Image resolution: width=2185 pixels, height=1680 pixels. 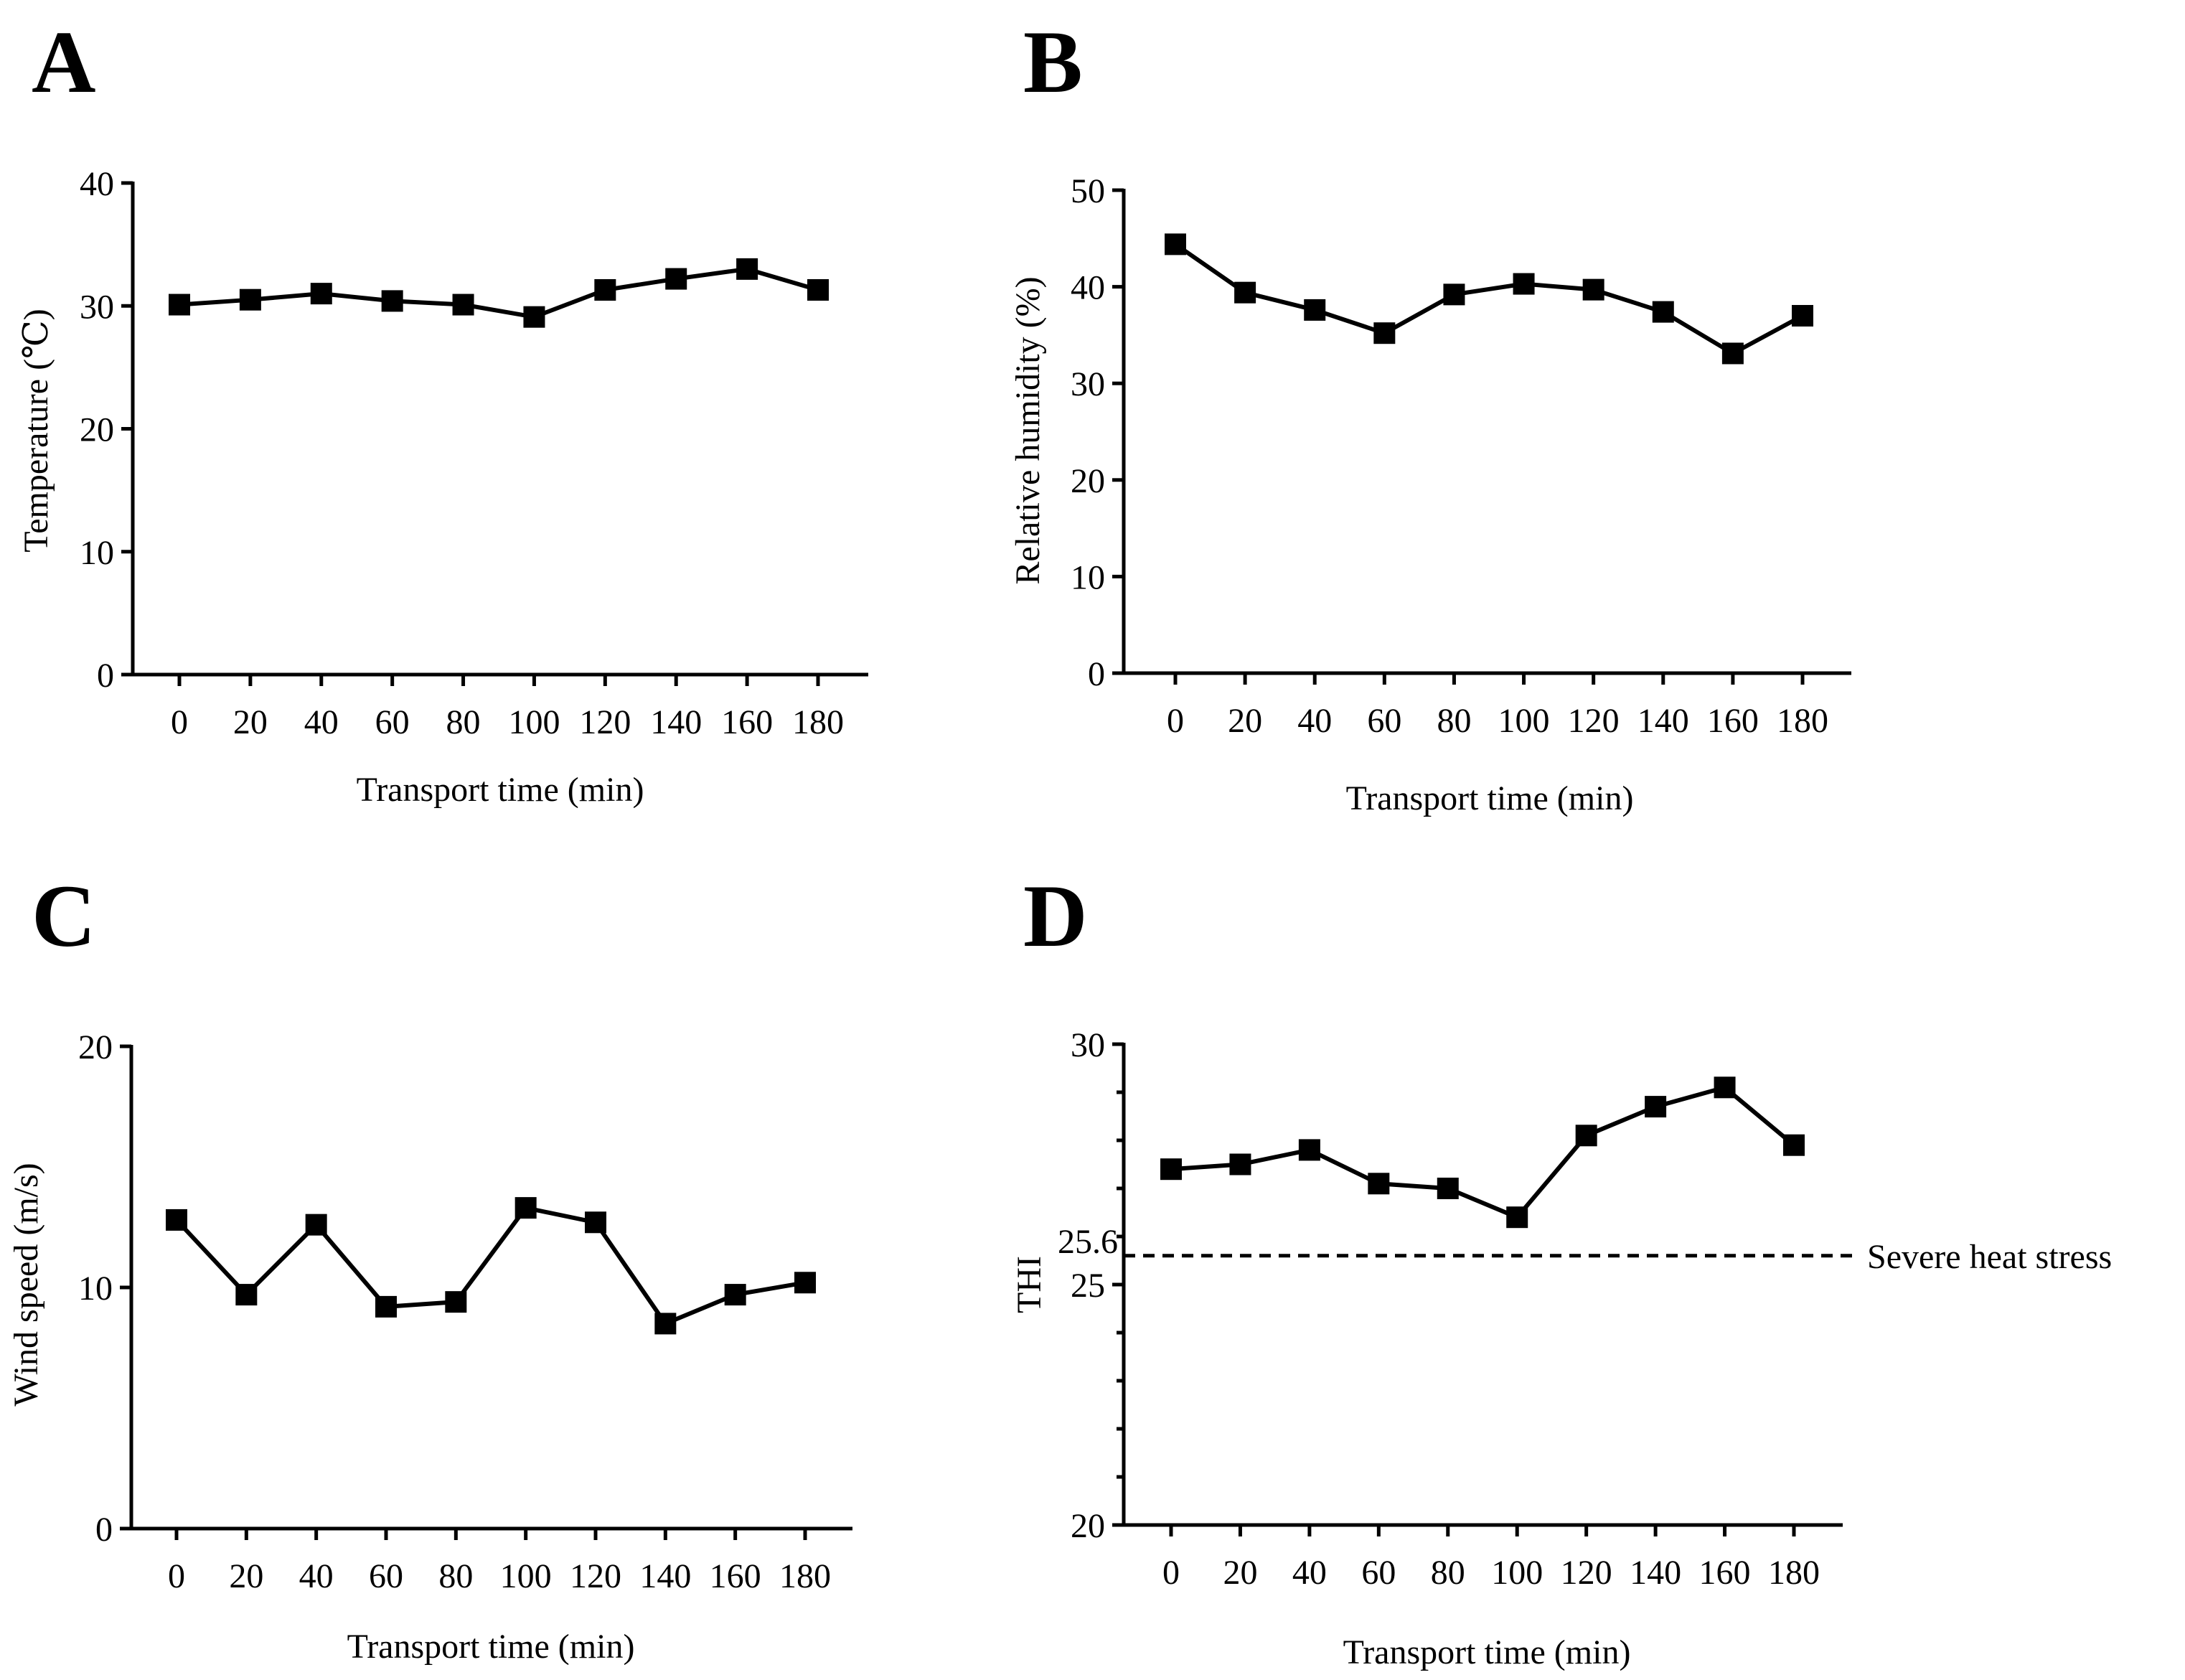 I want to click on panel-c-y-tick-label-20: 20, so click(x=96, y=1047).